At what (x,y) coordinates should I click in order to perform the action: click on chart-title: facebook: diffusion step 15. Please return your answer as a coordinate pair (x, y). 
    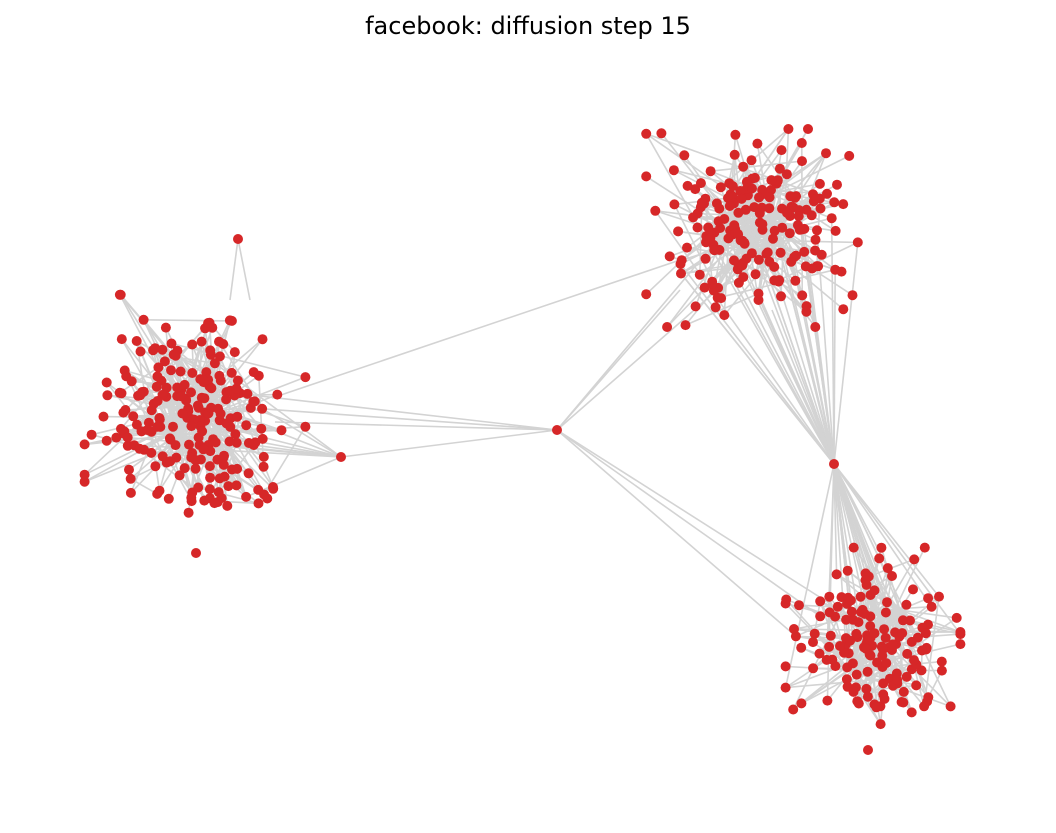
    Looking at the image, I should click on (528, 26).